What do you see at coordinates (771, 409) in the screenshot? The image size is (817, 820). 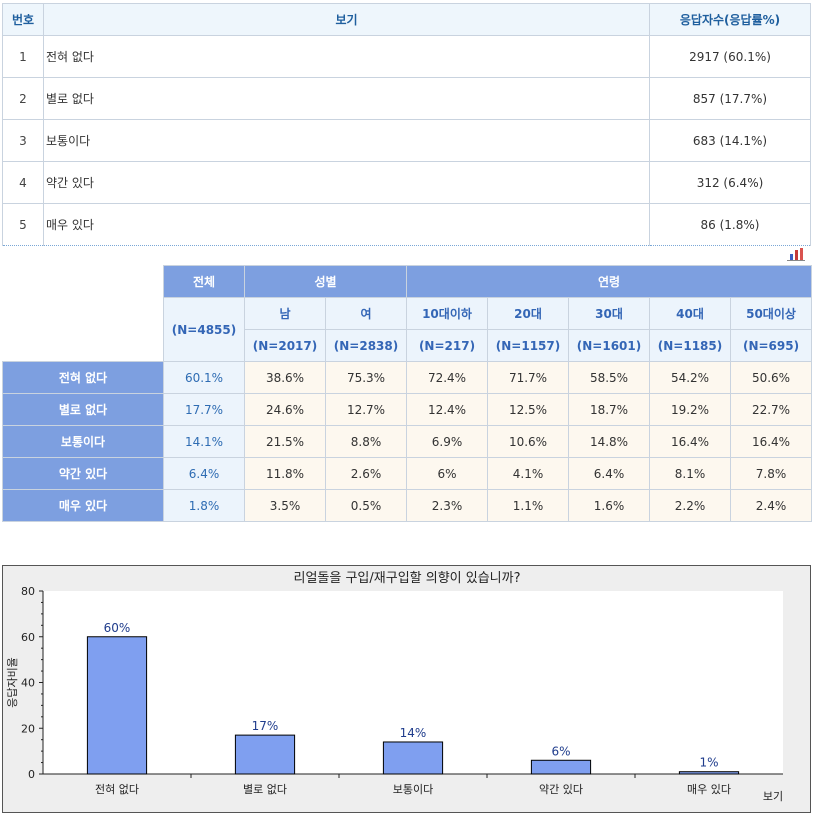 I see `cell-value: 22.7%` at bounding box center [771, 409].